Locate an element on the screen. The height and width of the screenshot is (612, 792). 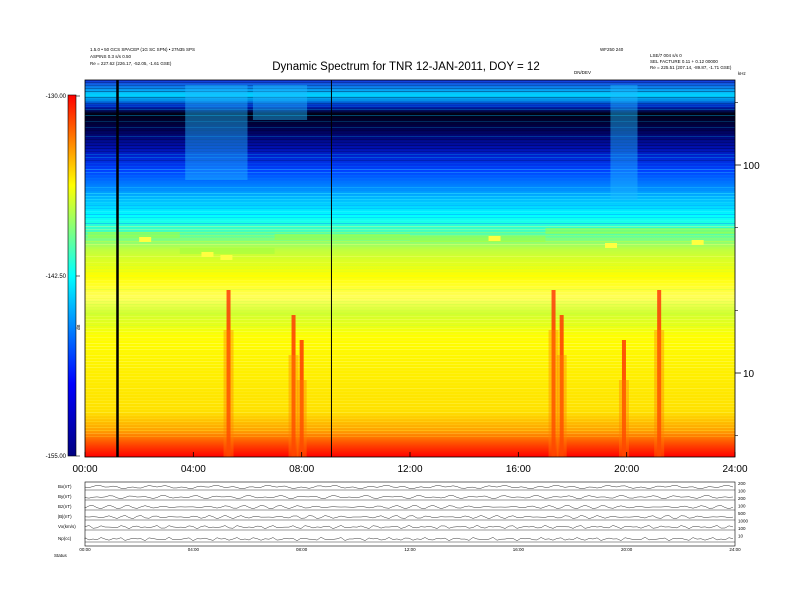
panel-right-tick-label: 200 is located at coordinates (742, 498).